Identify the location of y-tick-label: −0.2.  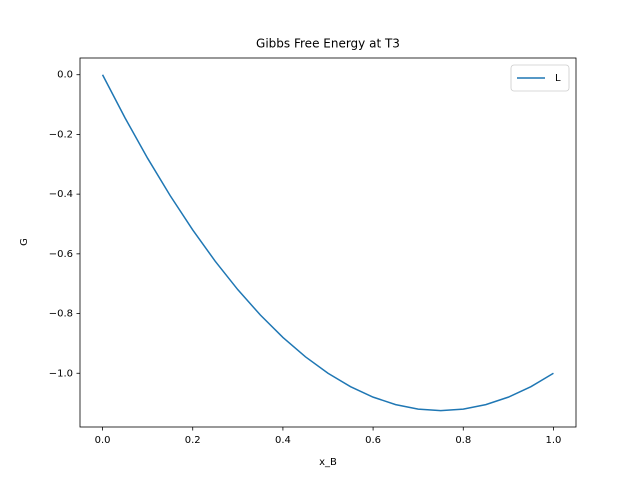
(61, 134).